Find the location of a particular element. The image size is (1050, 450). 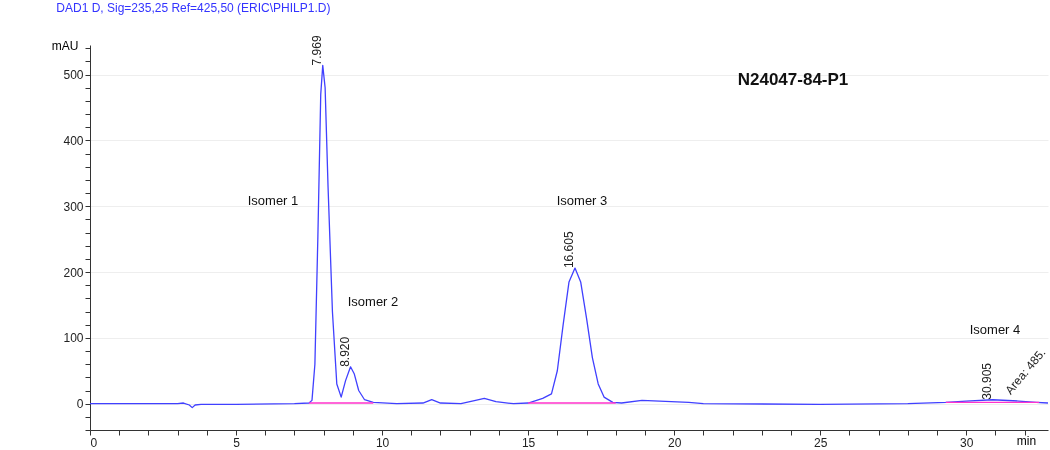

annotation: Isomer 4 is located at coordinates (995, 329).